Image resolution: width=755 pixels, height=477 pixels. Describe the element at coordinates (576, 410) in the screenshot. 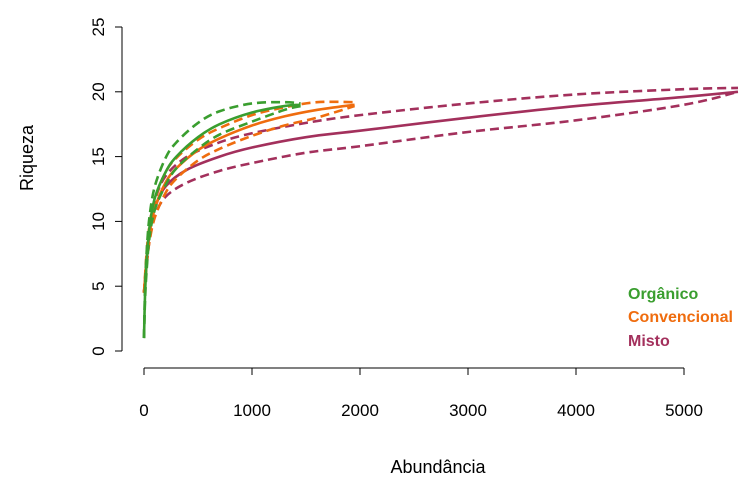

I see `x-tick-label: 4000` at that location.